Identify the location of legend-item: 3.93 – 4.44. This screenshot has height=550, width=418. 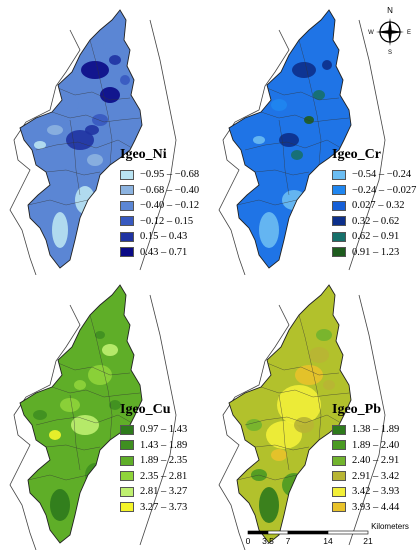
(365, 508).